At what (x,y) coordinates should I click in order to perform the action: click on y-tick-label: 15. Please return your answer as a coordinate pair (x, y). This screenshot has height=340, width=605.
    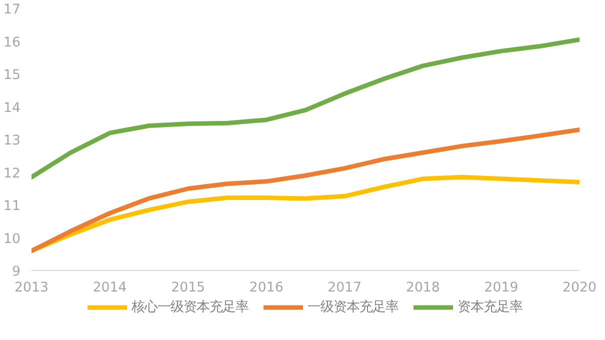
    Looking at the image, I should click on (12, 75).